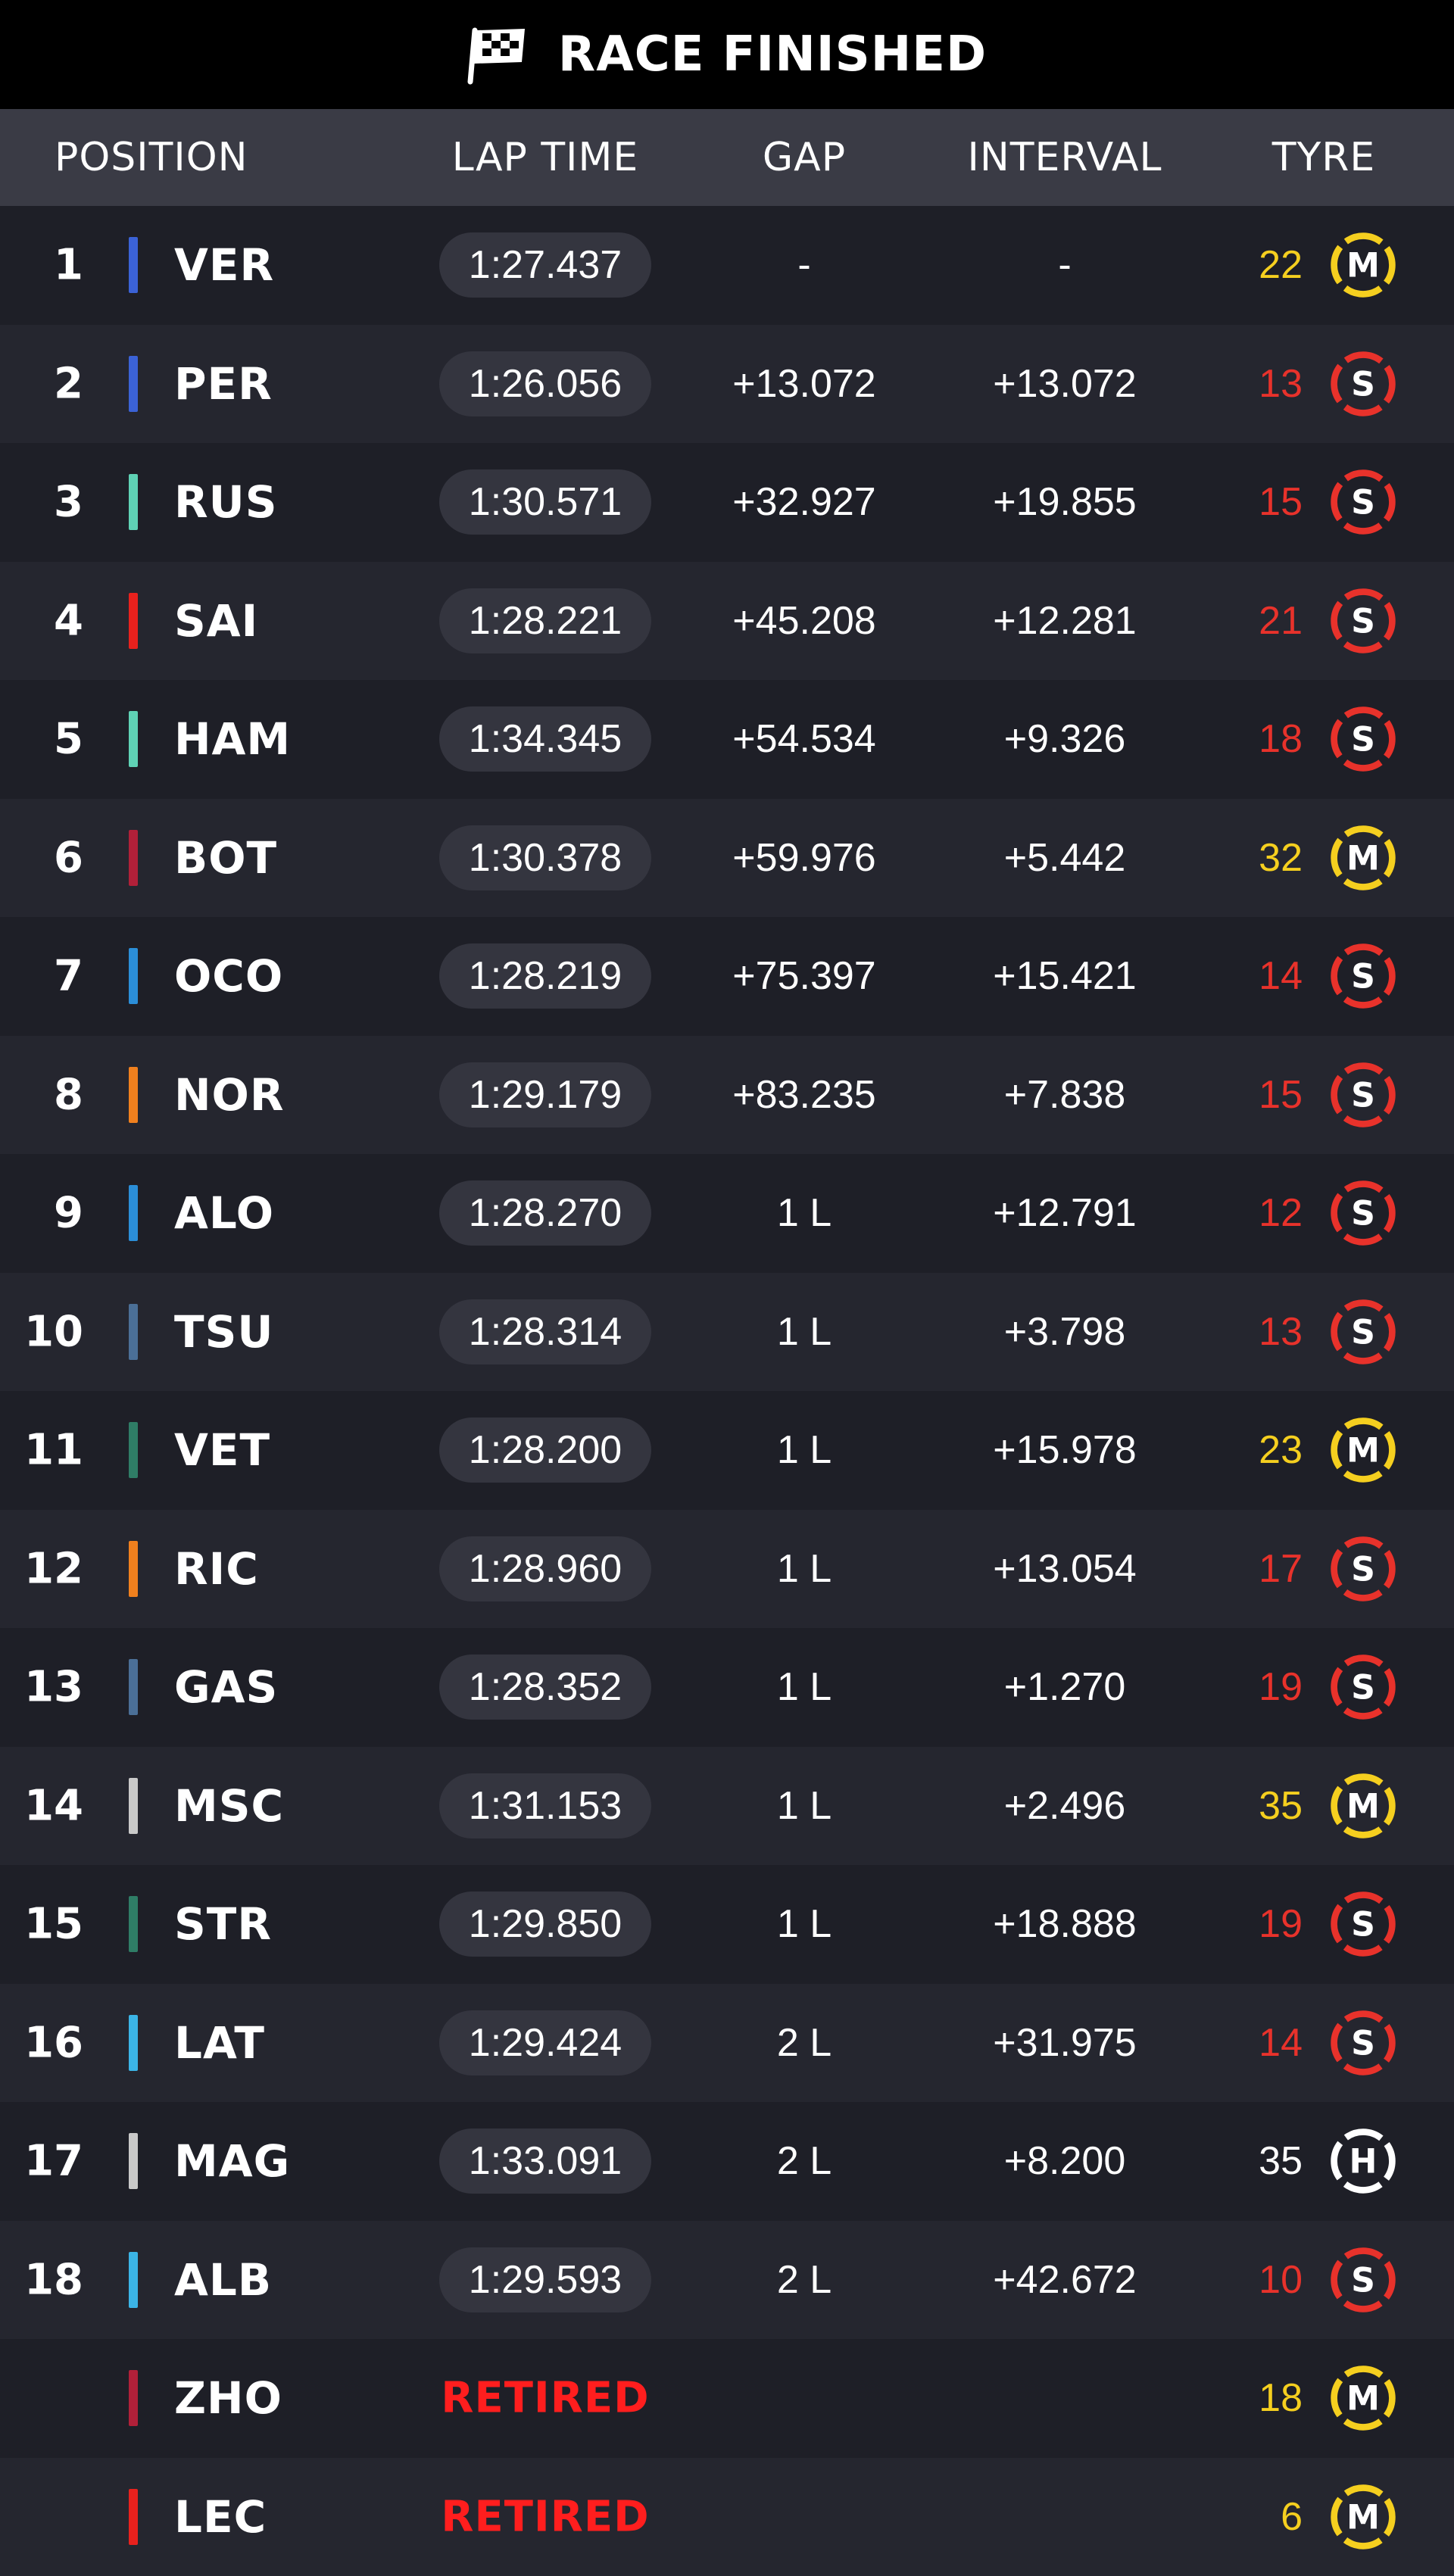 The width and height of the screenshot is (1454, 2576). Describe the element at coordinates (1064, 502) in the screenshot. I see `interval-value: +19.855` at that location.